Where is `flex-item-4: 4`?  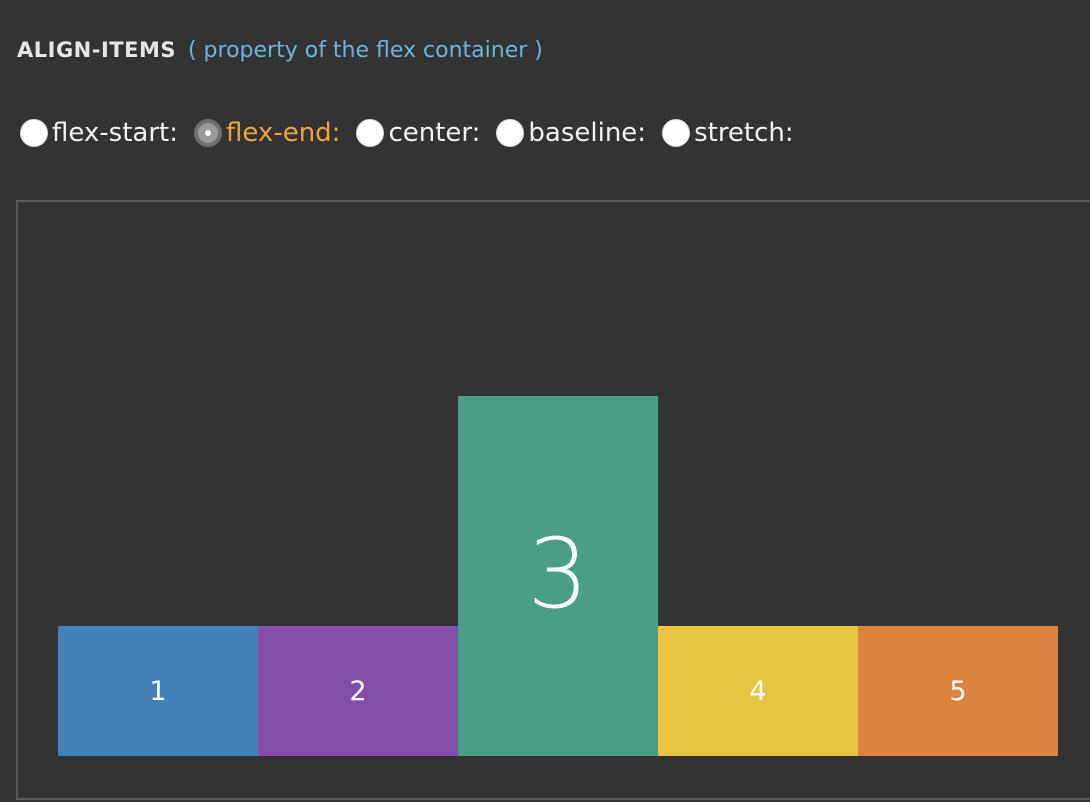 flex-item-4: 4 is located at coordinates (758, 691).